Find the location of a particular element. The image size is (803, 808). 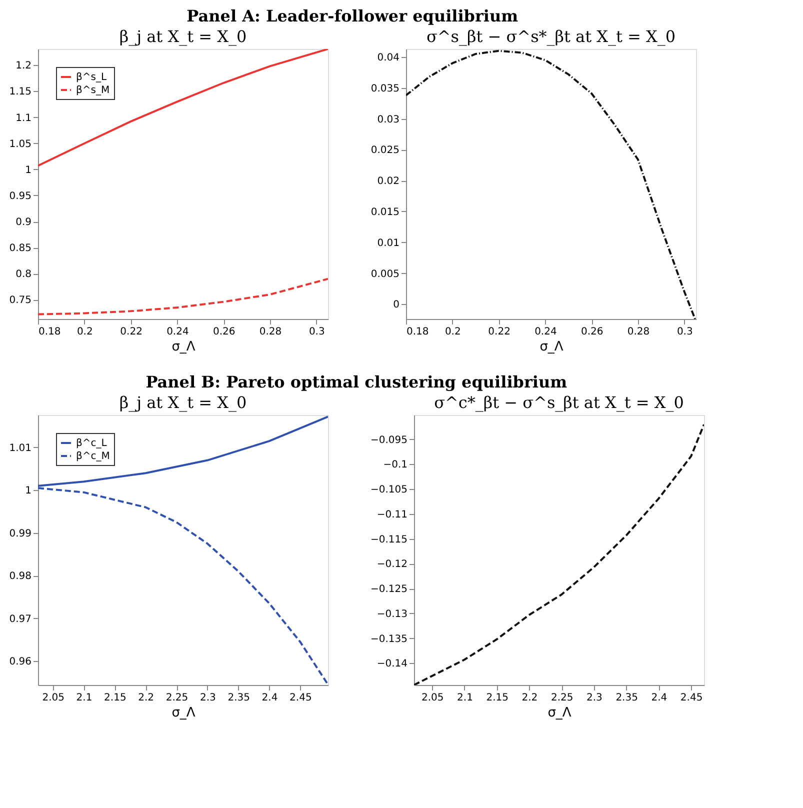

y-tick-label: 1.2 is located at coordinates (24, 66).